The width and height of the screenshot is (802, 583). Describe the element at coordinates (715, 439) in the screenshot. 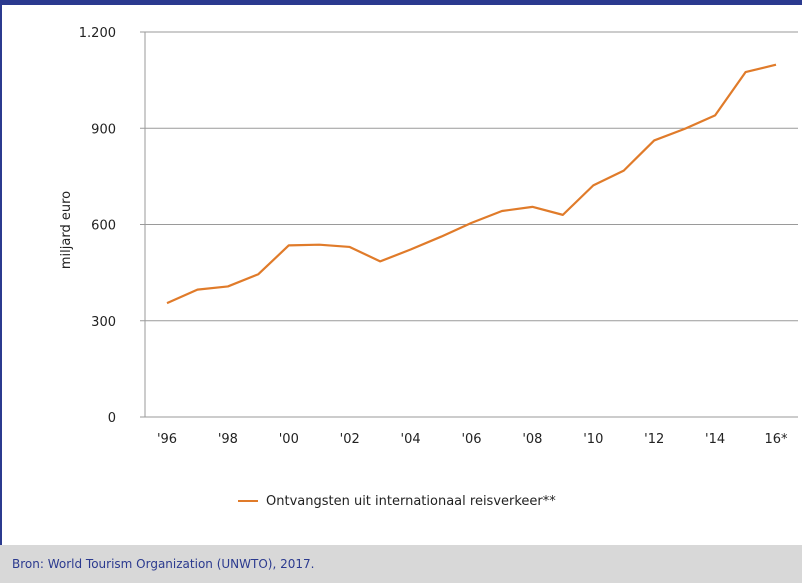

I see `x-tick-label: '14` at that location.